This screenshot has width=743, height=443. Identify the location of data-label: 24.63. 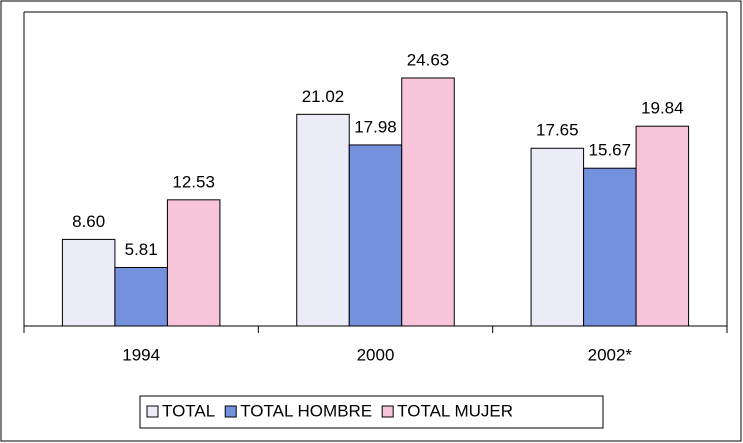
(428, 59).